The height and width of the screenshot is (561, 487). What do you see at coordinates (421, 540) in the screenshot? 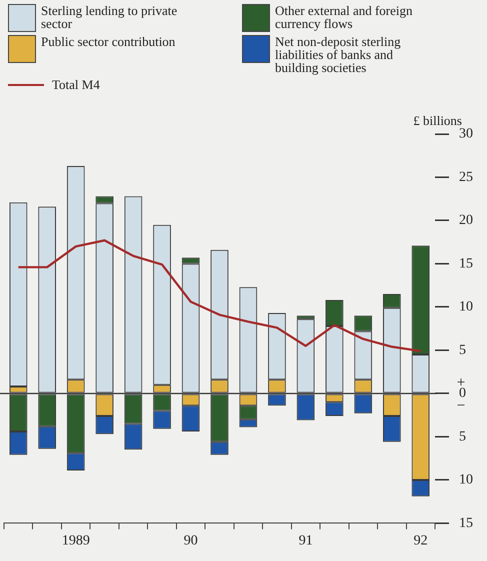
I see `x-tick-label: 92` at bounding box center [421, 540].